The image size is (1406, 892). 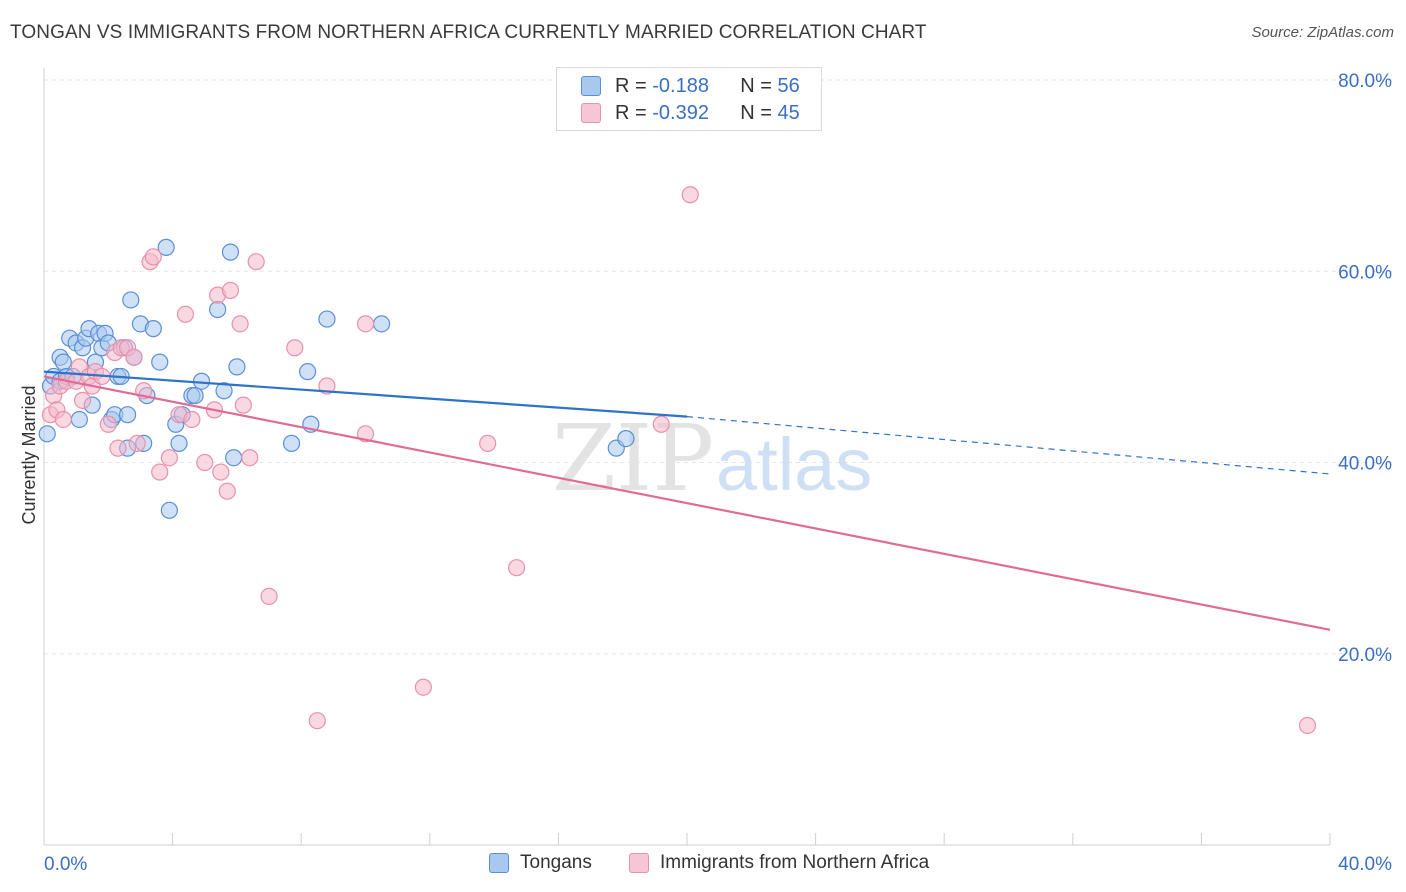 What do you see at coordinates (365, 394) in the screenshot?
I see `tongans-trend-line` at bounding box center [365, 394].